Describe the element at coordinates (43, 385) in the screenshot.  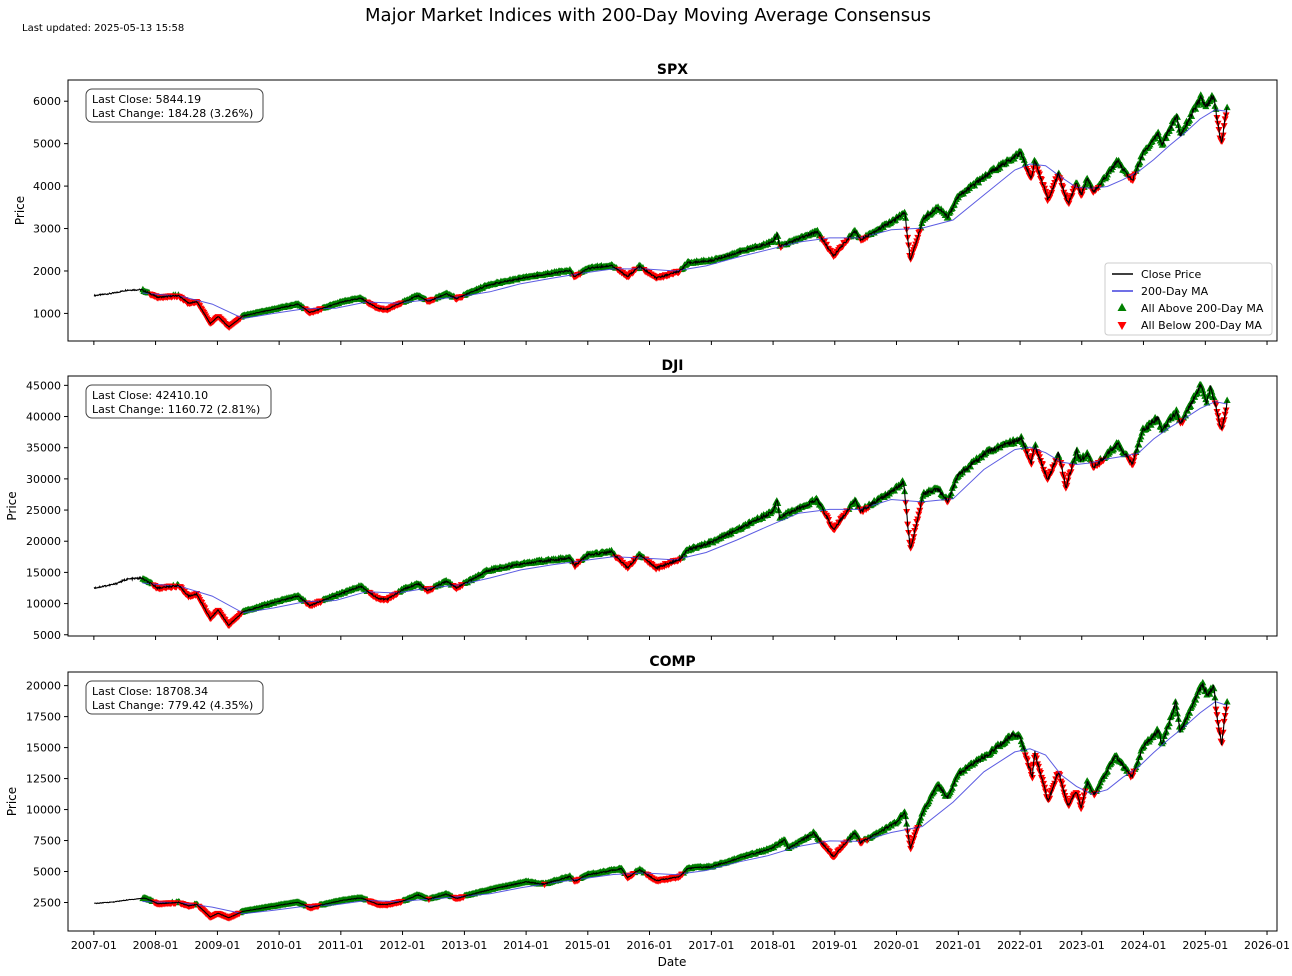
I see `y-tick-label: 45000` at that location.